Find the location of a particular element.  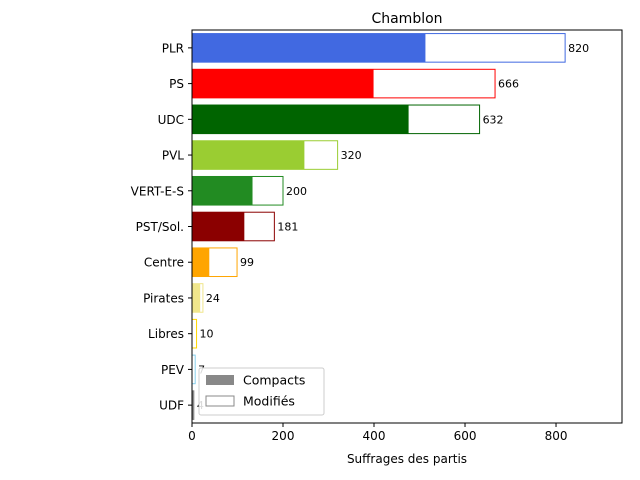

bar-compacts-pirates is located at coordinates (196, 298).